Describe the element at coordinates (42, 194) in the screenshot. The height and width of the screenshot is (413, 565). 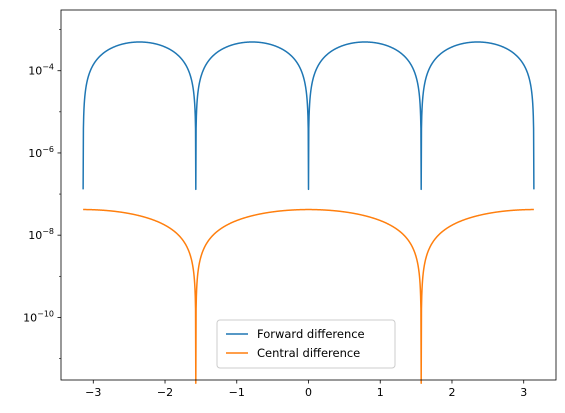
I see `y-axis: 10⁻¹⁰ 10⁻⁸ 10⁻⁶ 10⁻⁴` at that location.